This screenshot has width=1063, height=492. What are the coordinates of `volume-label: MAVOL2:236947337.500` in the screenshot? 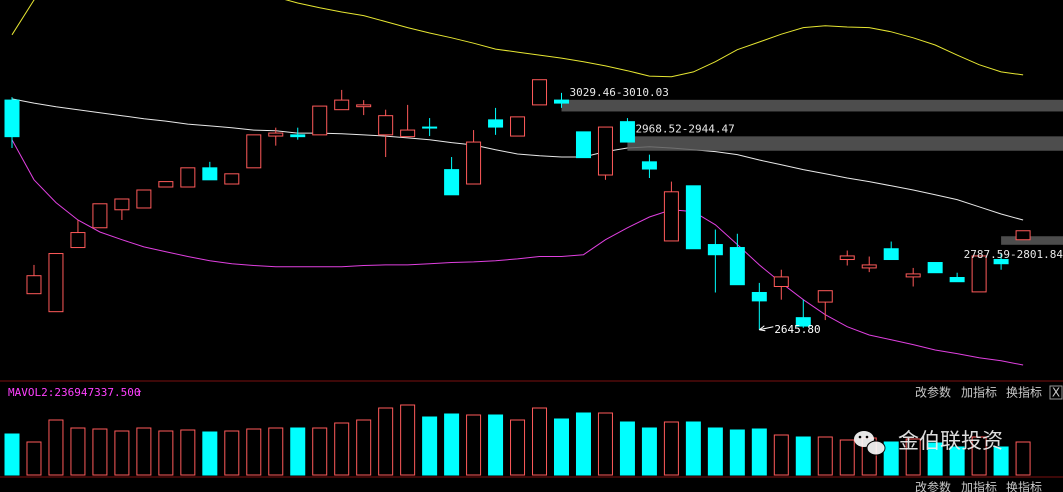 It's located at (74, 392).